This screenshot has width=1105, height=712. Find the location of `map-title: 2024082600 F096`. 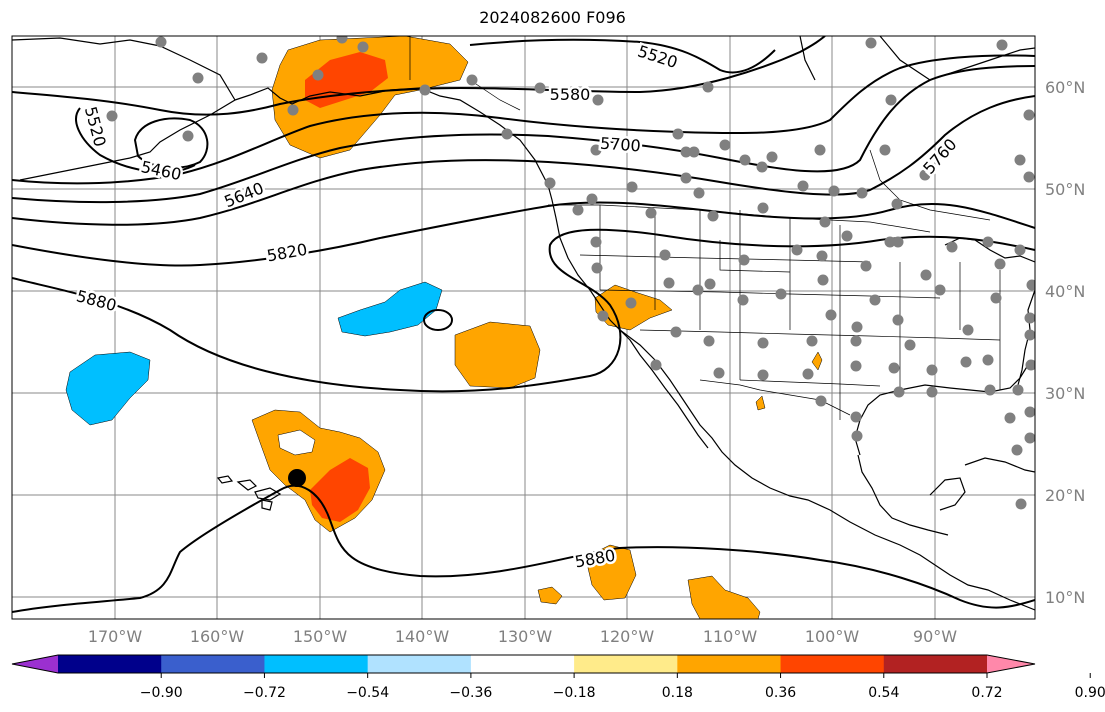

map-title: 2024082600 F096 is located at coordinates (552, 17).